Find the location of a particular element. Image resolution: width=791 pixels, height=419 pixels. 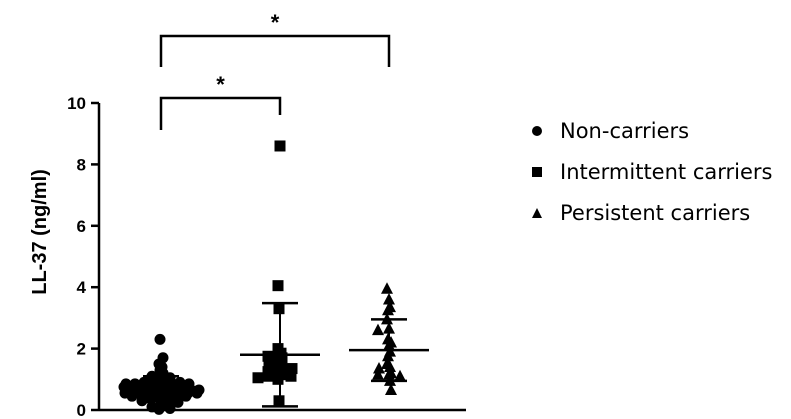

error-bars is located at coordinates (275, 354).